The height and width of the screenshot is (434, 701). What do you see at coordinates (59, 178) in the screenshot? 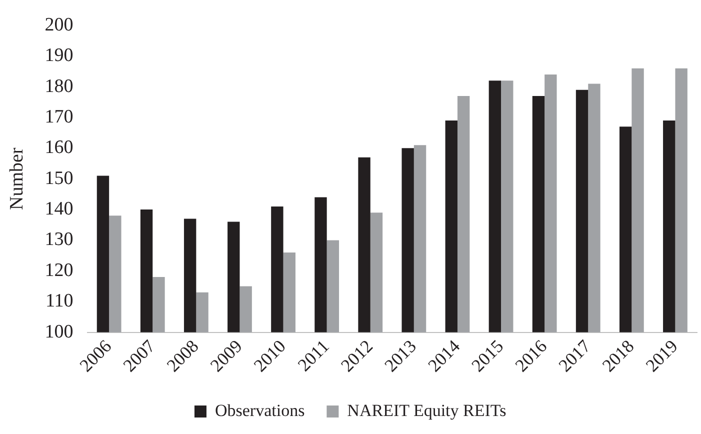
I see `y-tick-label: 150` at bounding box center [59, 178].